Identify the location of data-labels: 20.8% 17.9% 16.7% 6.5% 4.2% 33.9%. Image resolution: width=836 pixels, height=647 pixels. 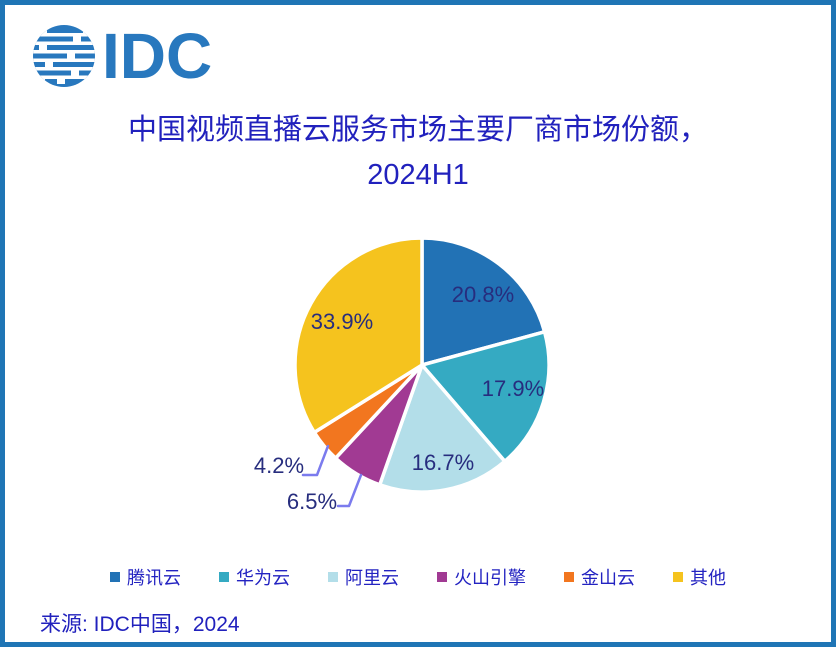
(399, 398).